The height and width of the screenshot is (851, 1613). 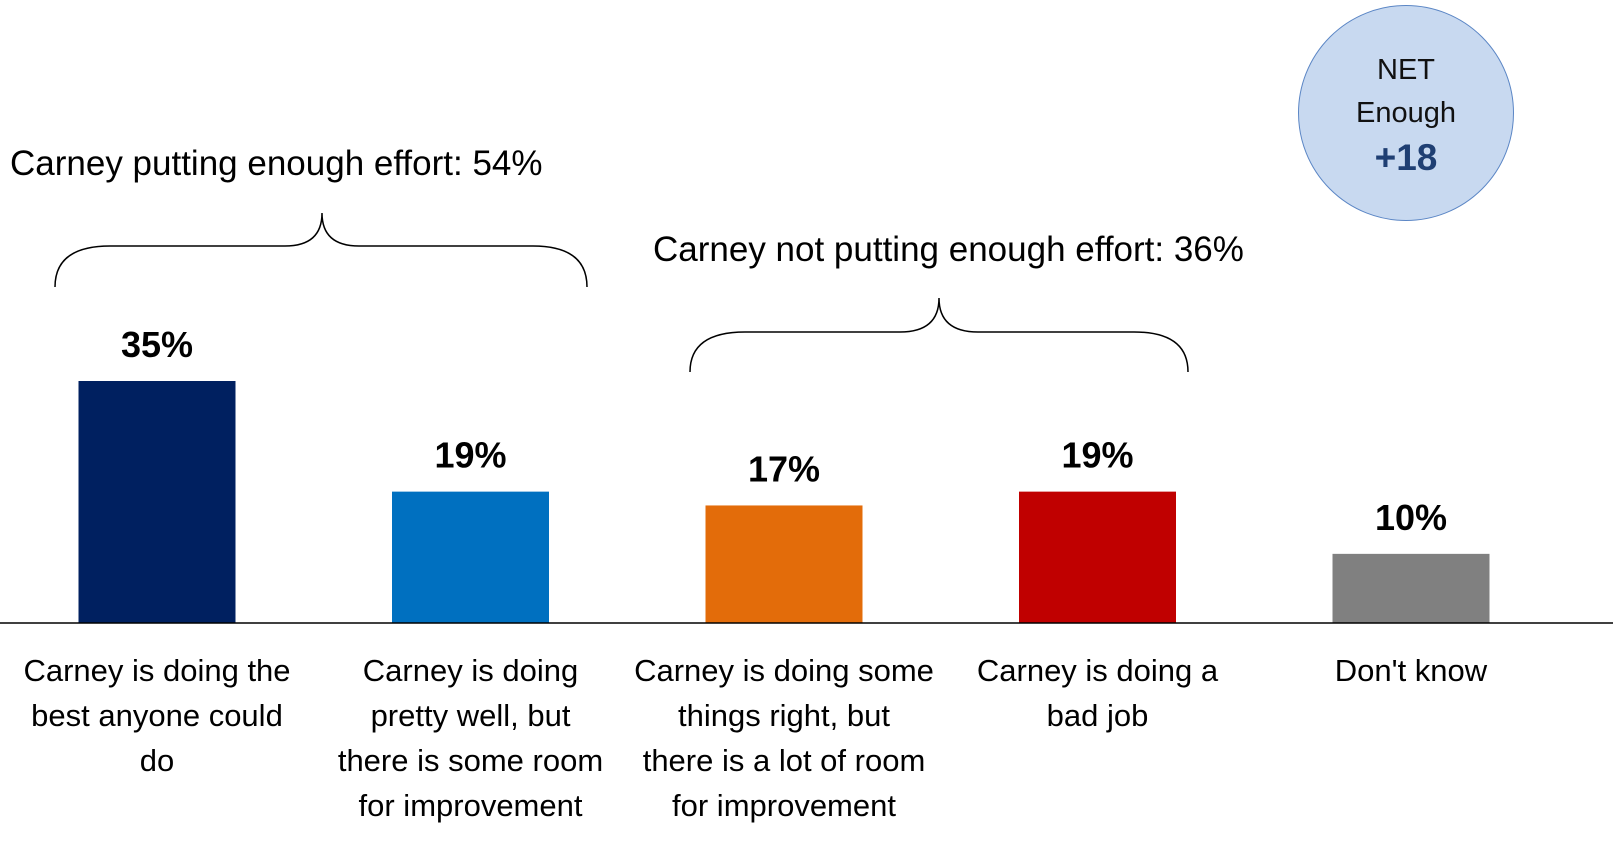 What do you see at coordinates (470, 455) in the screenshot?
I see `value-label-2: 19%` at bounding box center [470, 455].